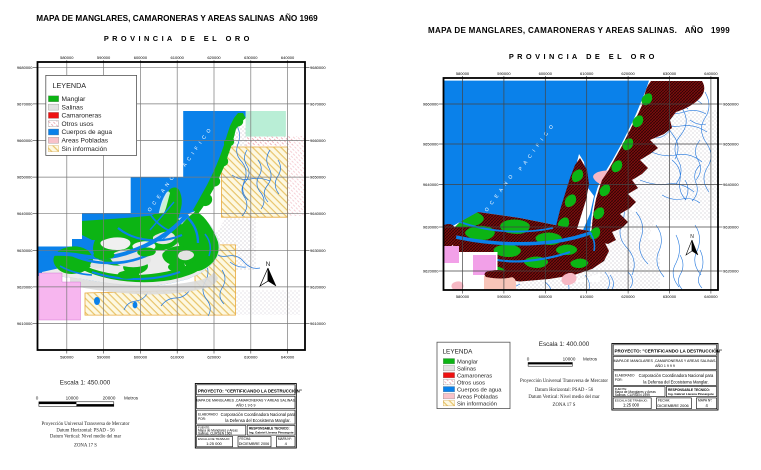 The width and height of the screenshot is (761, 470). I want to click on svg-text: Sin información, so click(85, 149).